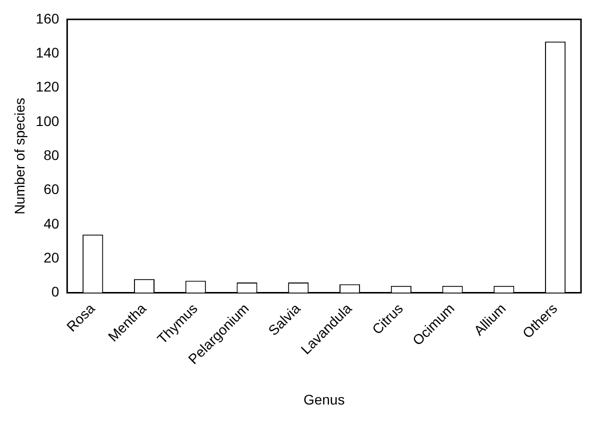 The width and height of the screenshot is (599, 421). What do you see at coordinates (19, 156) in the screenshot?
I see `y-axis-title: Number of species` at bounding box center [19, 156].